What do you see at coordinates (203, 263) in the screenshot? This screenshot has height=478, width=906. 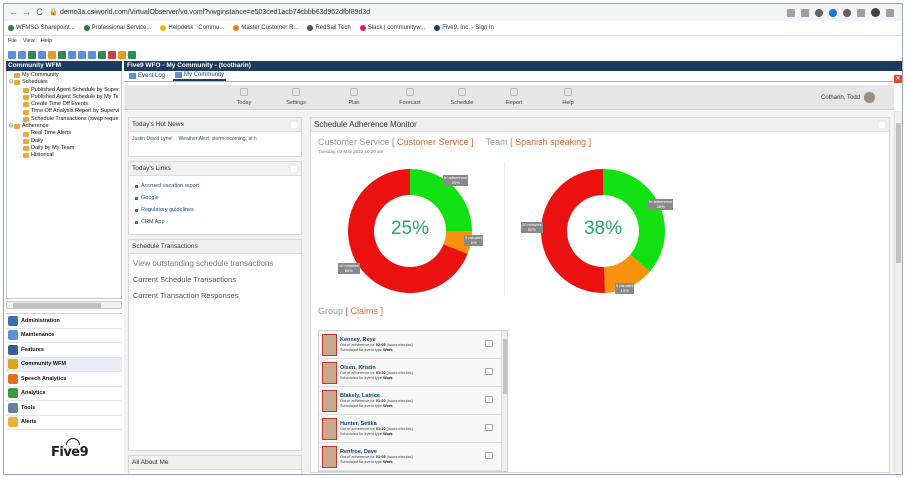 I see `schedule-transaction-link: View outstanding schedule transactions` at bounding box center [203, 263].